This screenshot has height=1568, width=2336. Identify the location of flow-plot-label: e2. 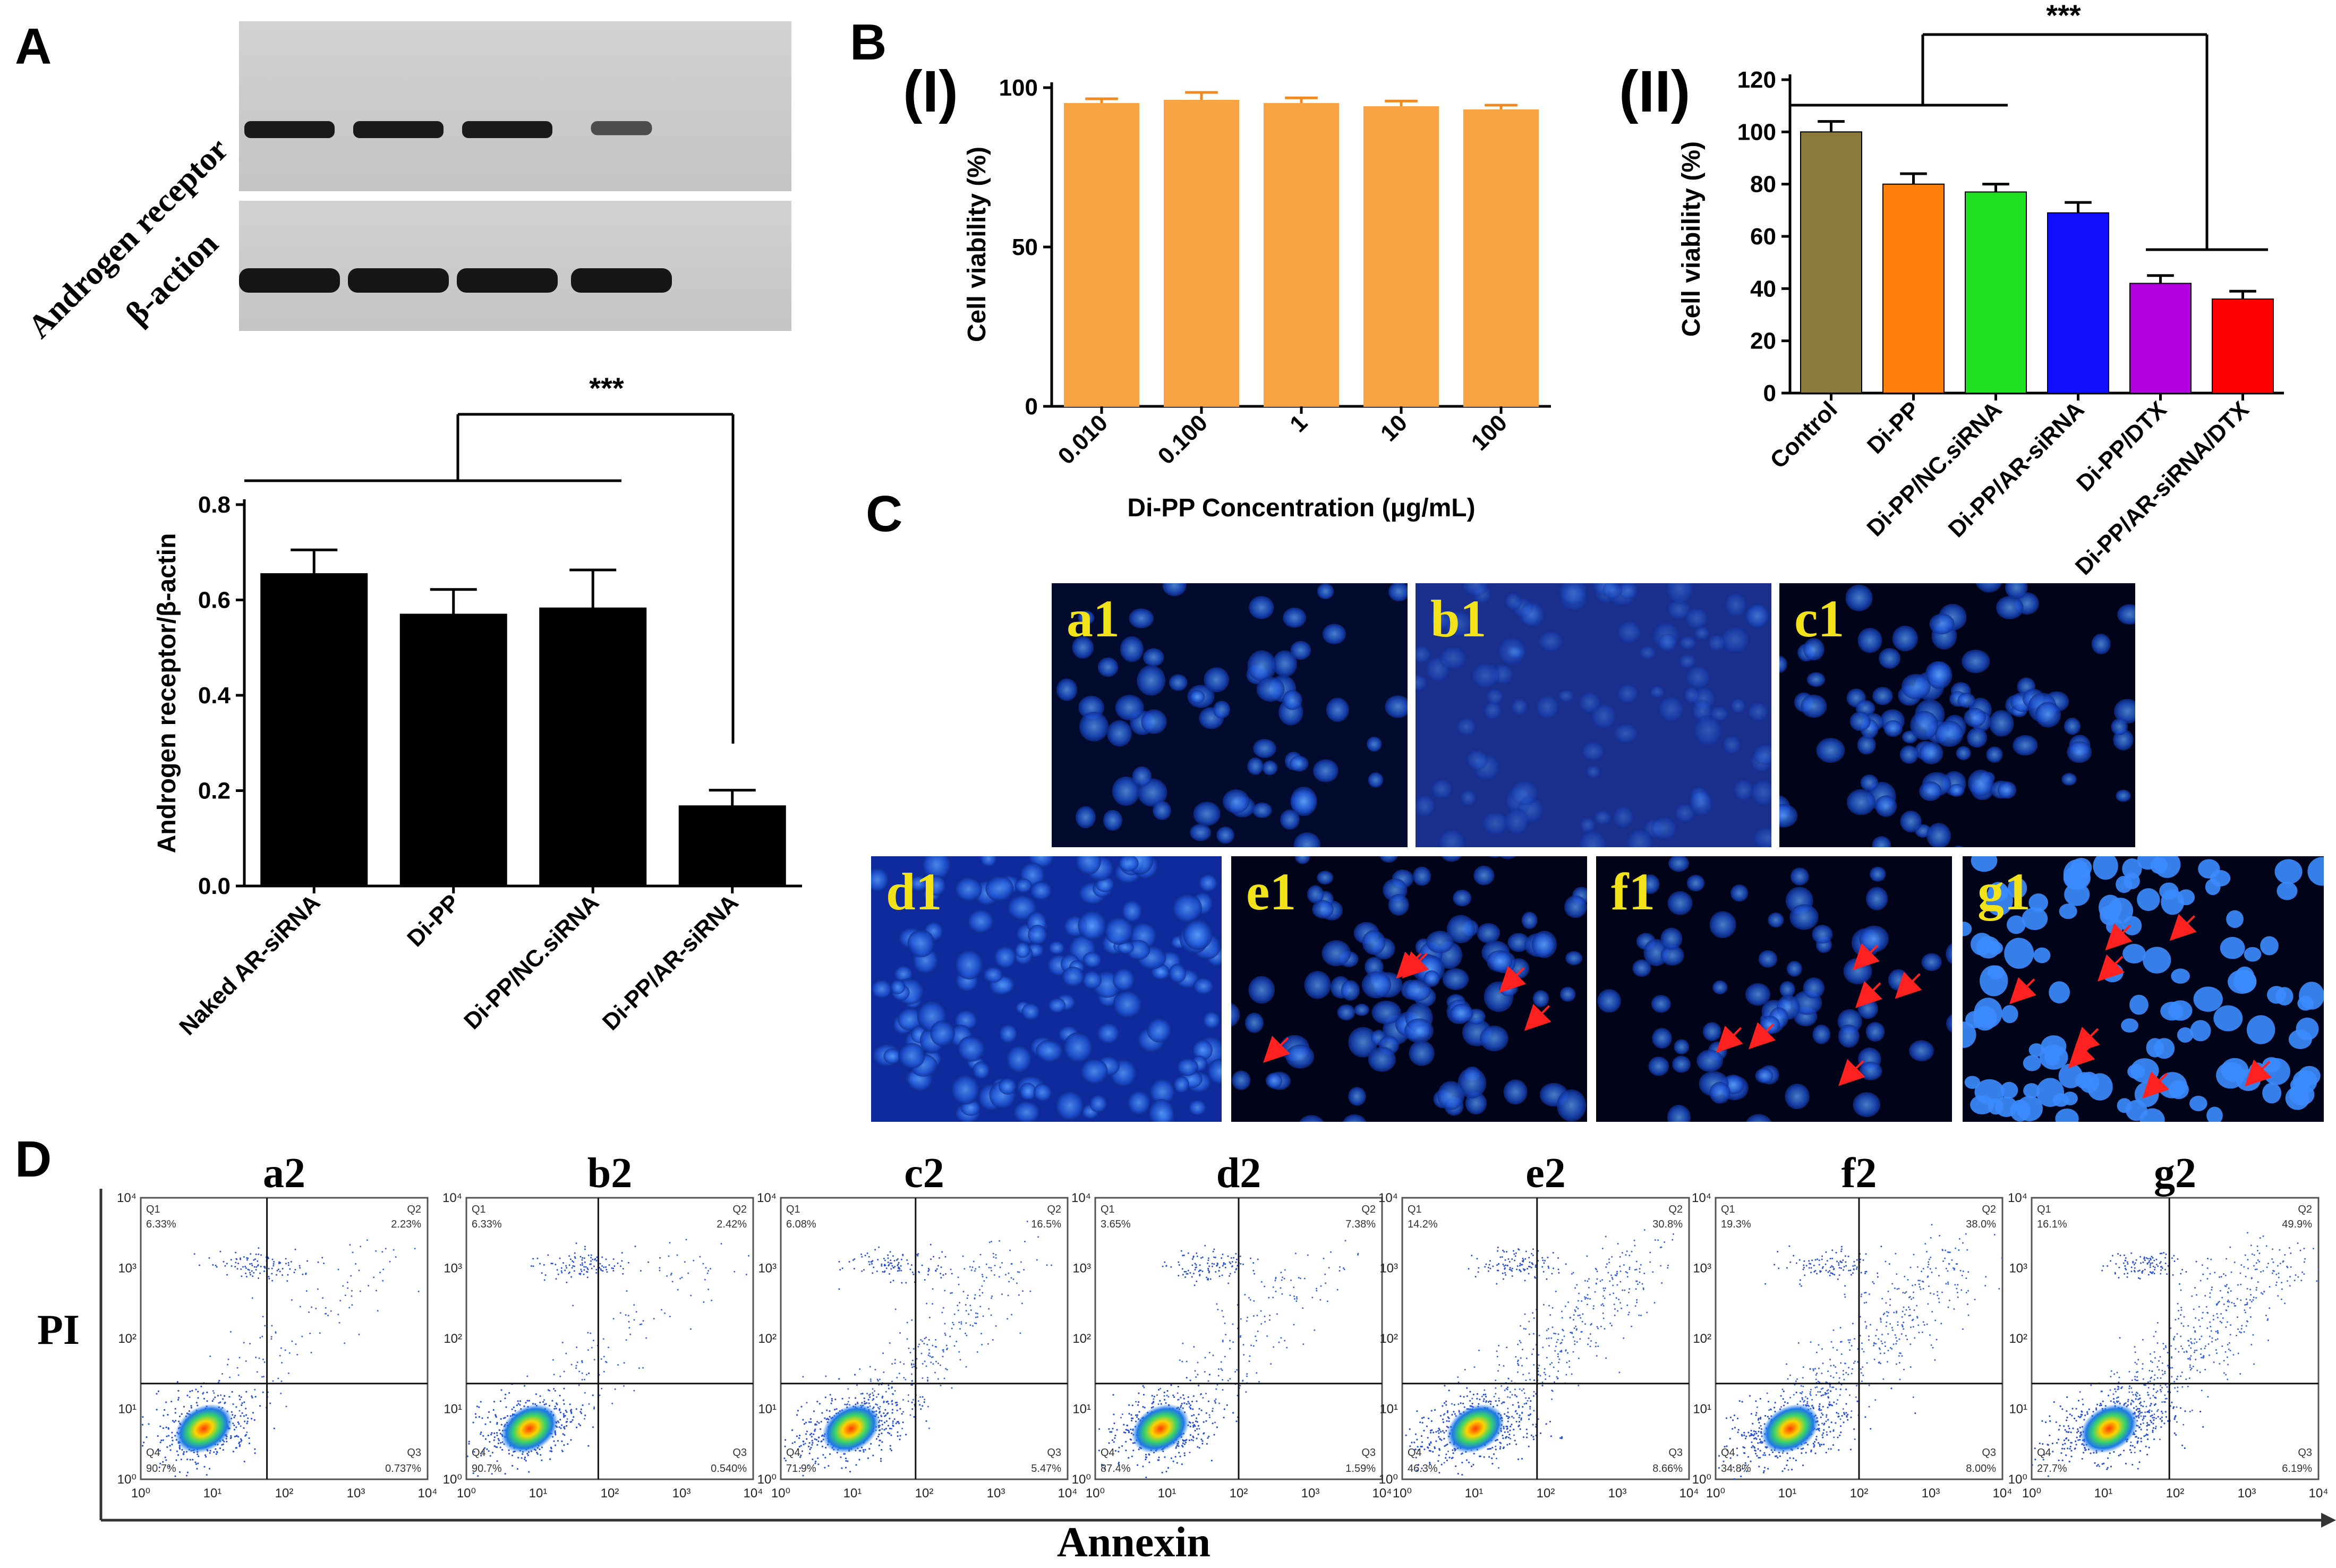
(1545, 1173).